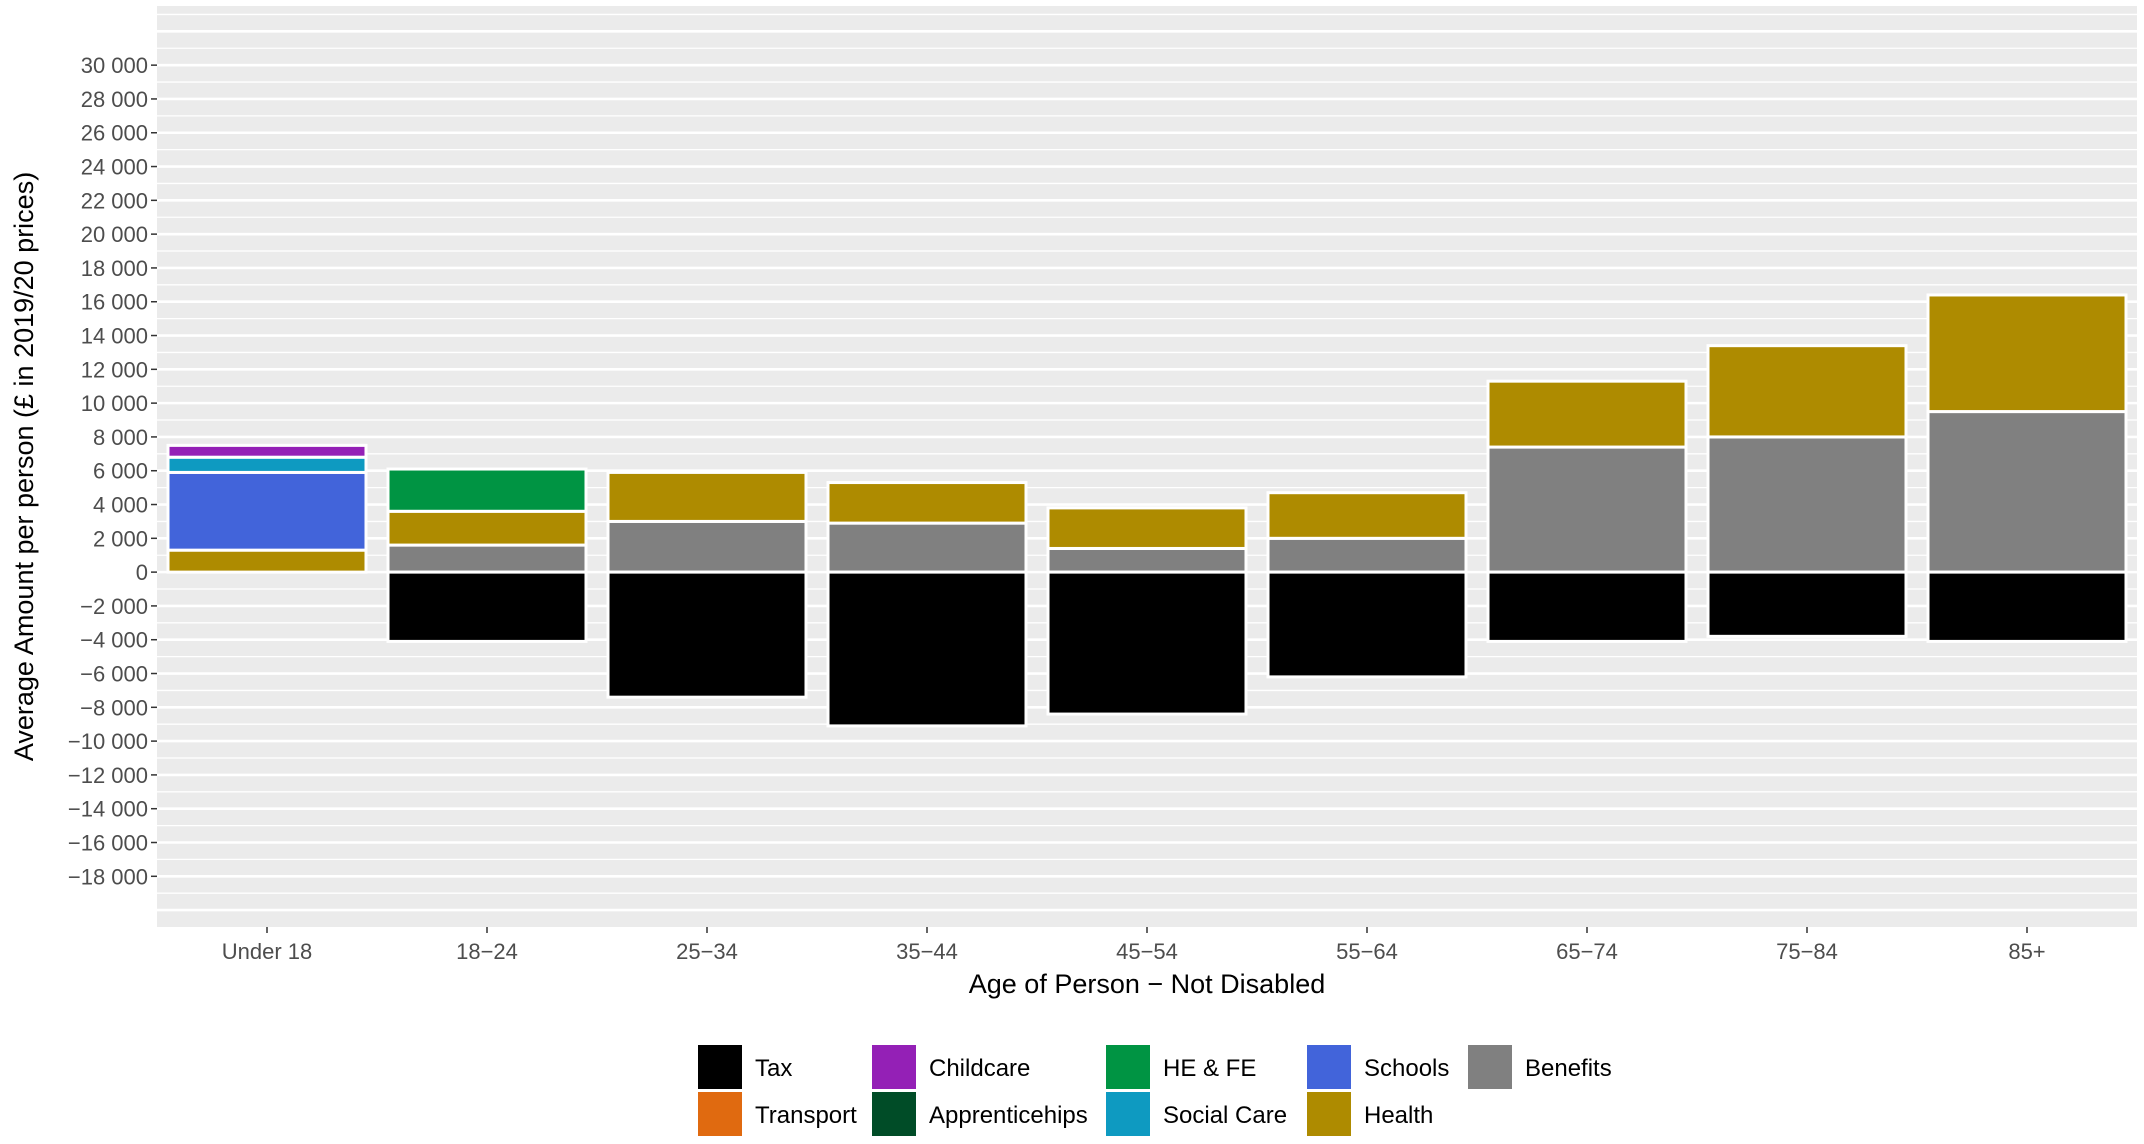 Image resolution: width=2144 pixels, height=1144 pixels. Describe the element at coordinates (1008, 1115) in the screenshot. I see `legend-label: Apprenticehips` at that location.